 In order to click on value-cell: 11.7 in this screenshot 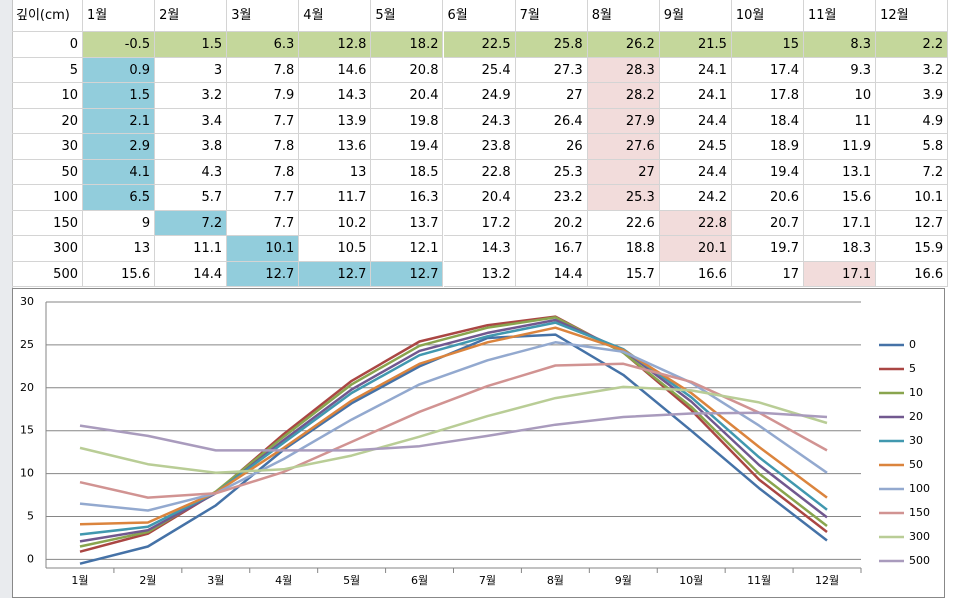, I will do `click(335, 198)`.